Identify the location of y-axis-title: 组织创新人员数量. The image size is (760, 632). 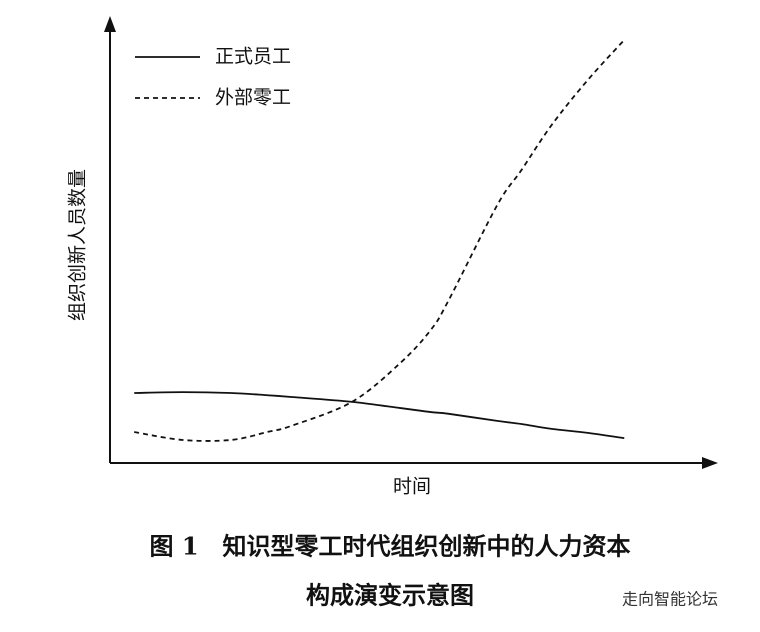
(78, 245).